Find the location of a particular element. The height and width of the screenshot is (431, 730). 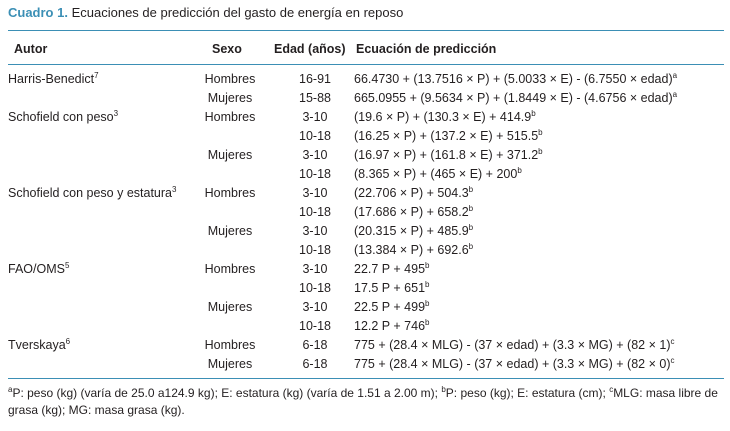

autor-cell: Schofield con peso3 is located at coordinates (96, 117).